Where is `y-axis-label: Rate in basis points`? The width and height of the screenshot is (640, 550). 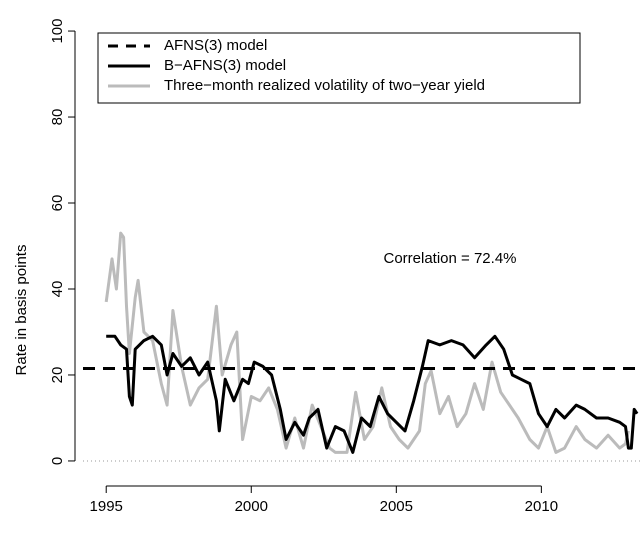
y-axis-label: Rate in basis points is located at coordinates (21, 310).